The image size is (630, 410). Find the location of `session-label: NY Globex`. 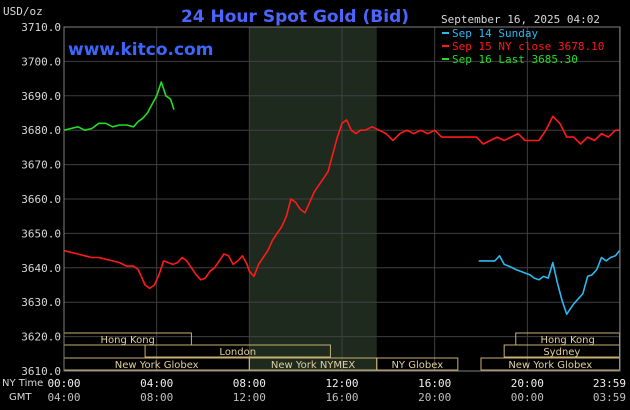

session-label: NY Globex is located at coordinates (417, 365).